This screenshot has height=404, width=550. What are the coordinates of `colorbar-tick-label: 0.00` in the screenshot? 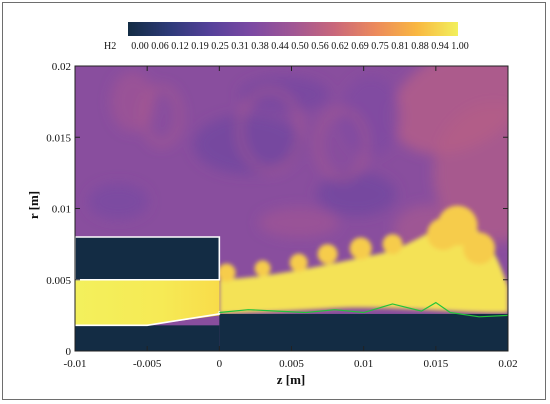 It's located at (140, 46).